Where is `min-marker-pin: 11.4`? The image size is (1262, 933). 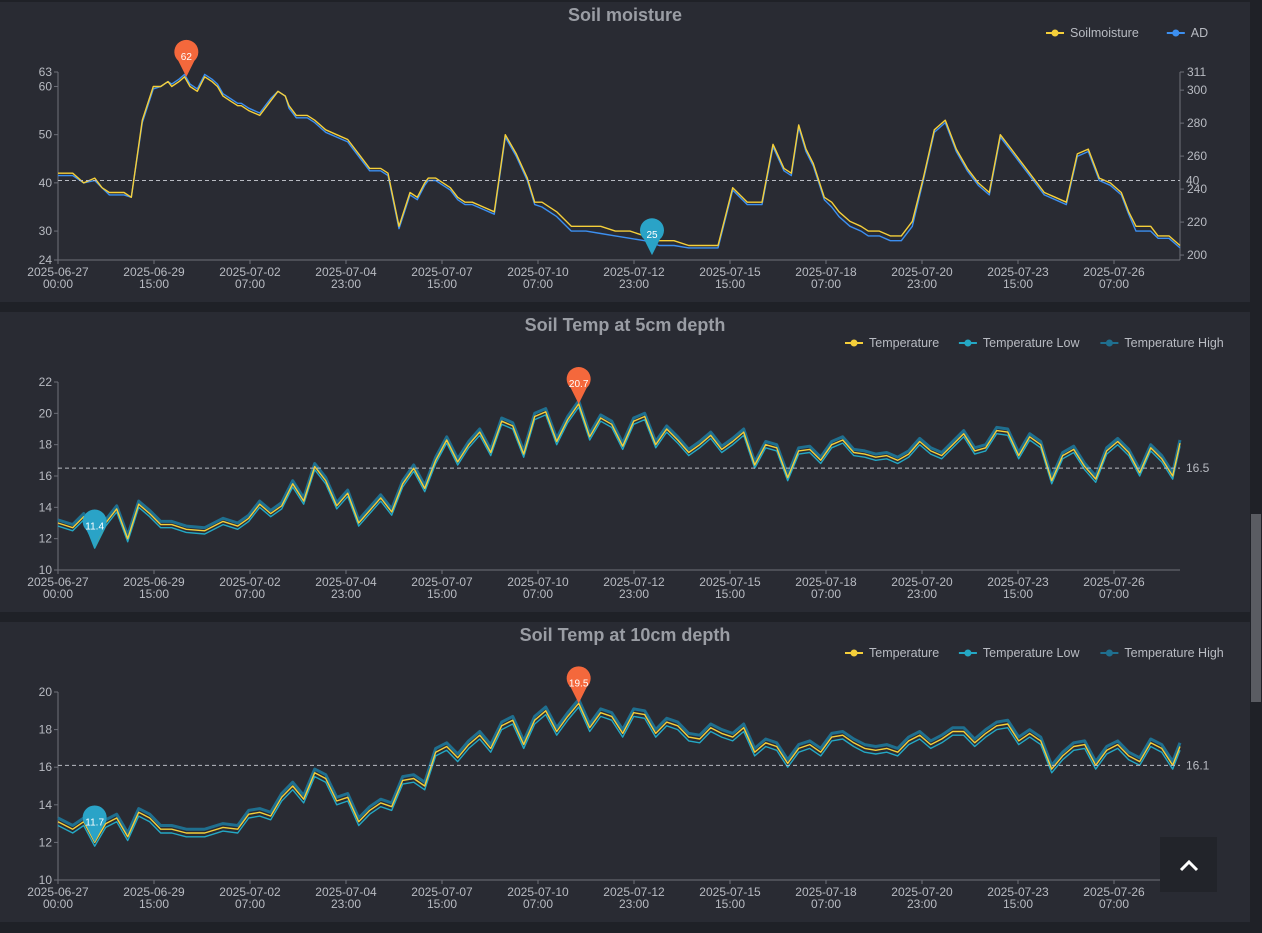
min-marker-pin: 11.4 is located at coordinates (94, 528).